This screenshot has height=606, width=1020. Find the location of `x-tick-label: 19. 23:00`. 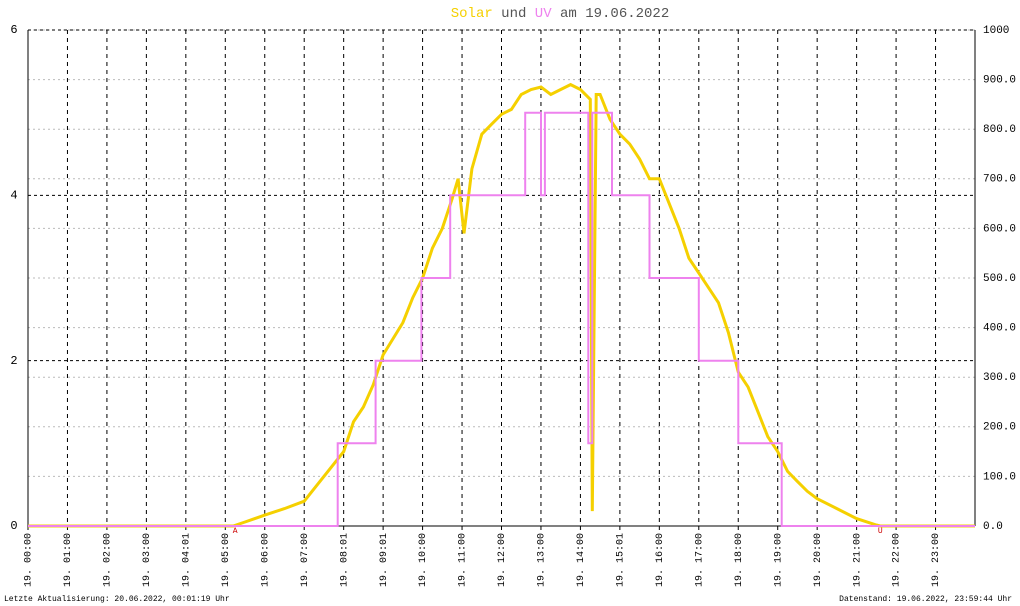

x-tick-label: 19. 23:00 is located at coordinates (936, 560).